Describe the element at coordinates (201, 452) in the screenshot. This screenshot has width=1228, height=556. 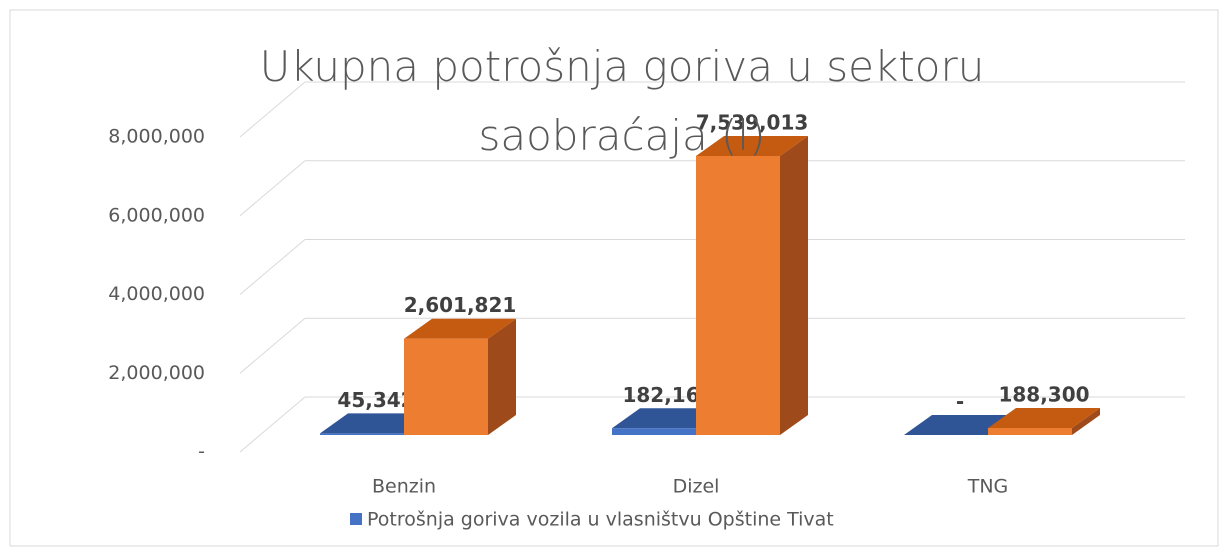
I see `y-tick-label: -` at that location.